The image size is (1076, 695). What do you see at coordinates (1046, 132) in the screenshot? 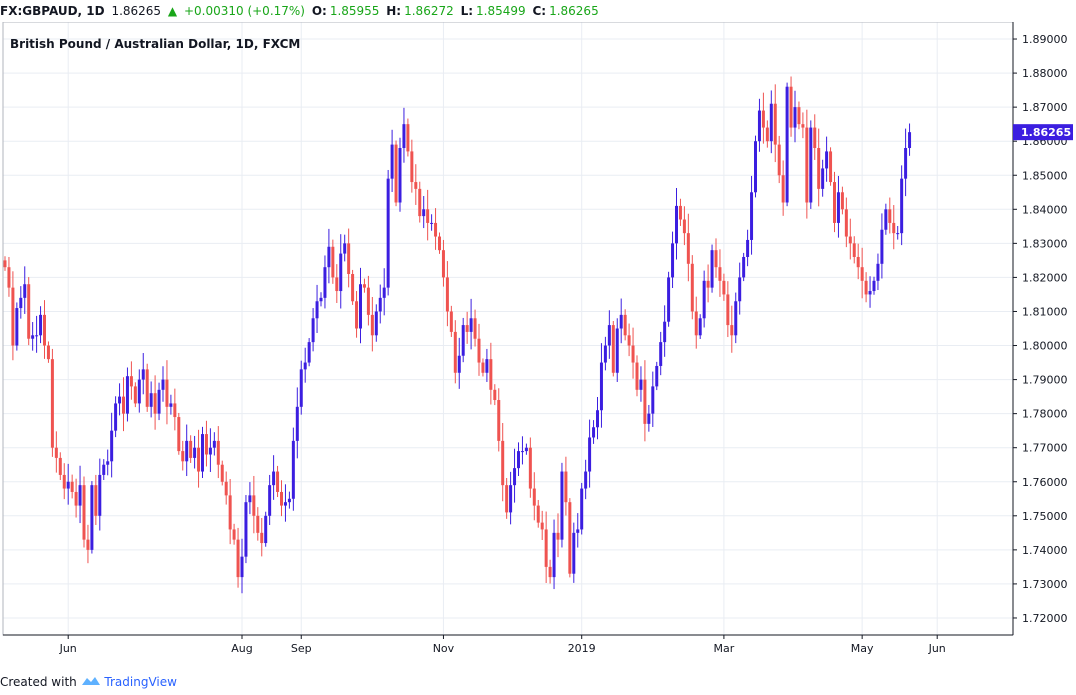
I see `badge-label: 1.86265` at bounding box center [1046, 132].